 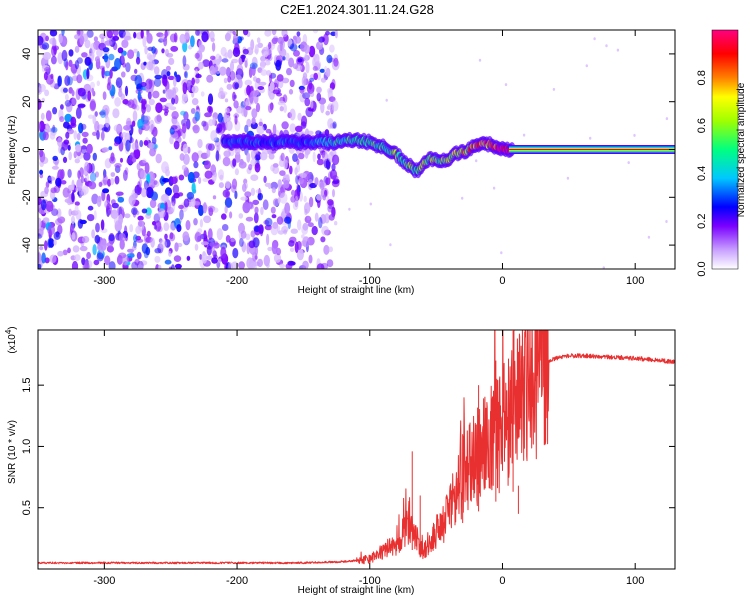 I want to click on svg-text: (x104), so click(x=11, y=339).